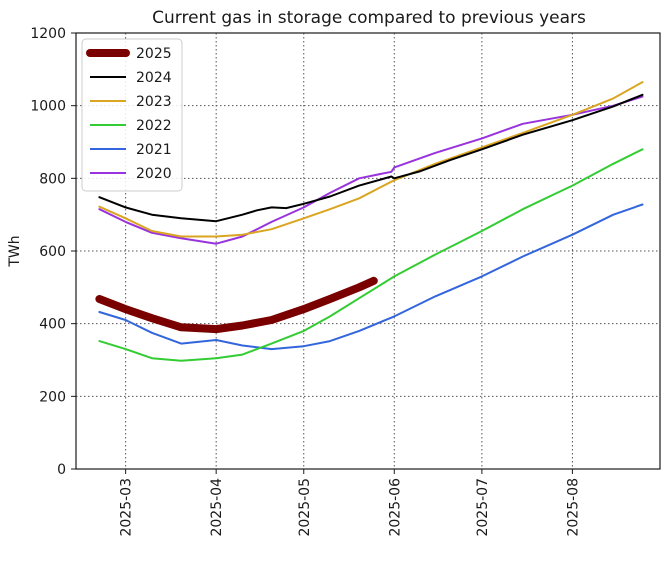 The width and height of the screenshot is (667, 564). What do you see at coordinates (61, 470) in the screenshot?
I see `y-tick-label: 0` at bounding box center [61, 470].